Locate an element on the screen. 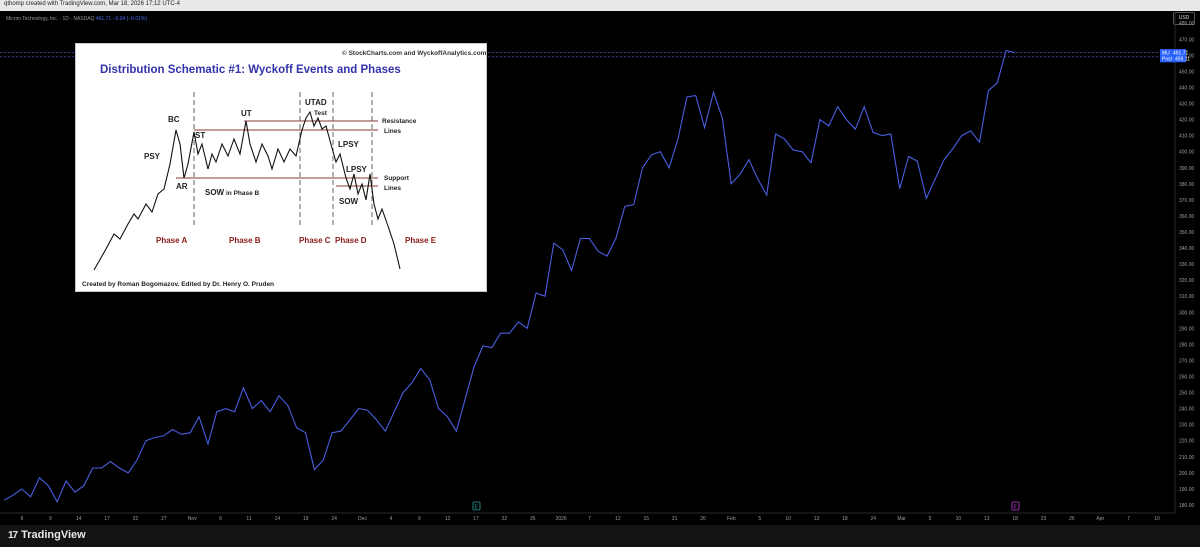 Image resolution: width=1200 pixels, height=547 pixels. price-tick-label: 300.00 is located at coordinates (1187, 313).